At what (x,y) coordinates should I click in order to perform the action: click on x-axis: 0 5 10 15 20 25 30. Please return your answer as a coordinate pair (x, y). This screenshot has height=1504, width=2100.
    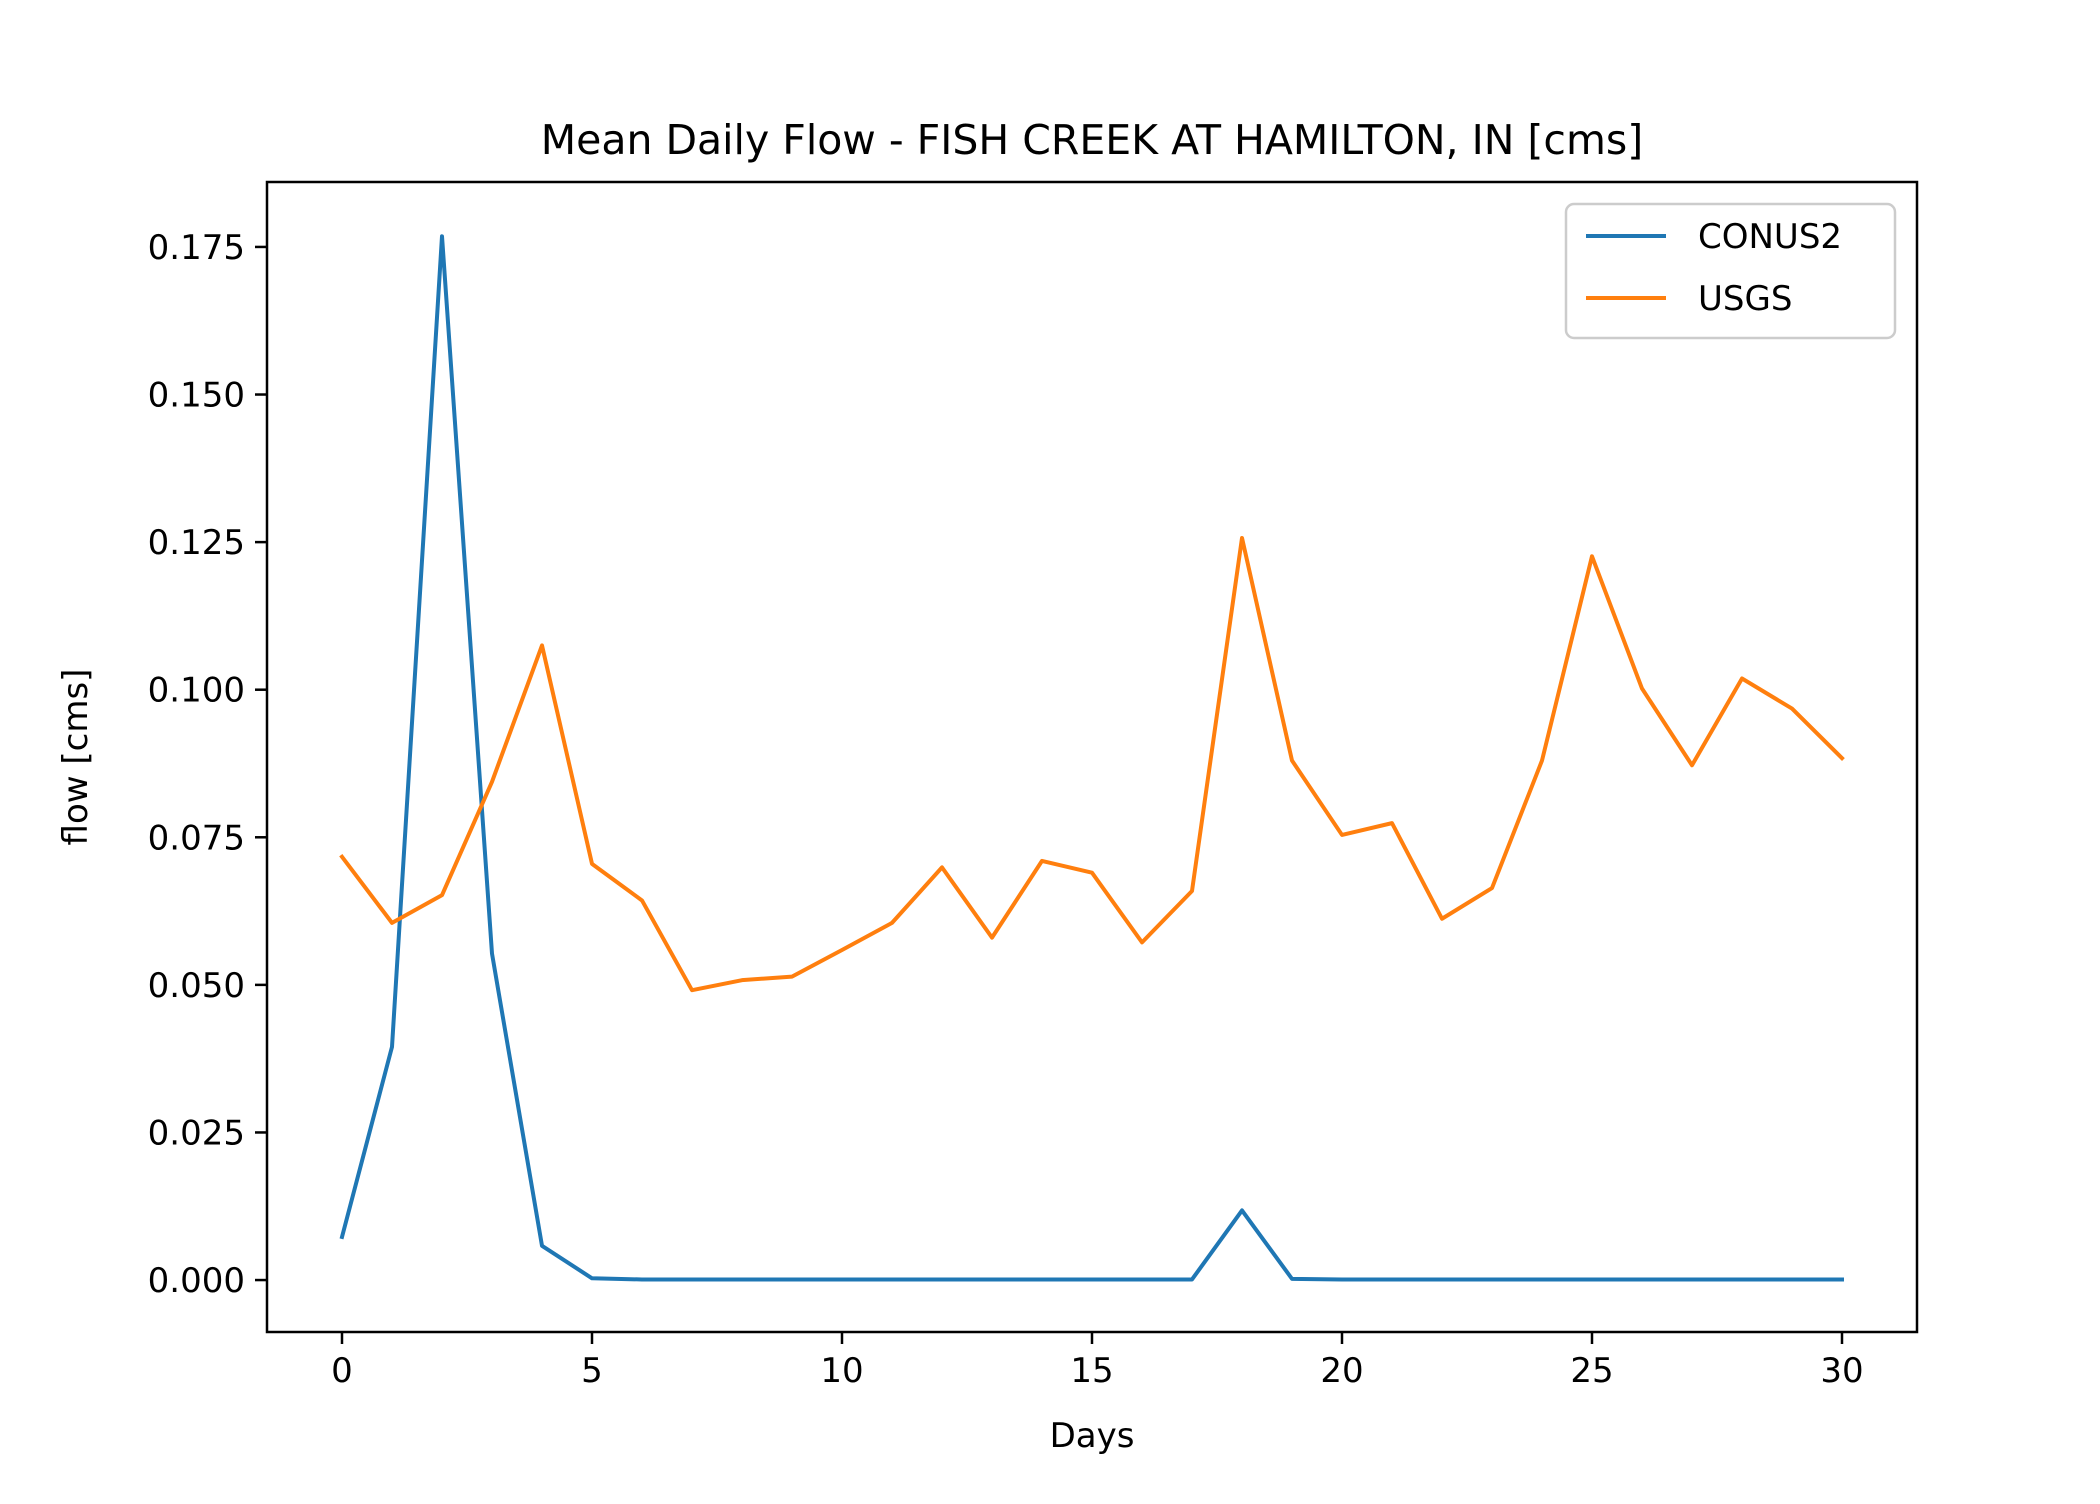
    Looking at the image, I should click on (1097, 1361).